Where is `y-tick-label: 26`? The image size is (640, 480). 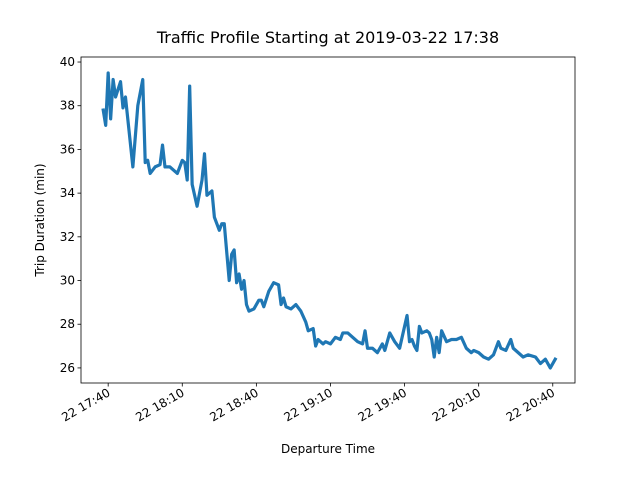 y-tick-label: 26 is located at coordinates (67, 368).